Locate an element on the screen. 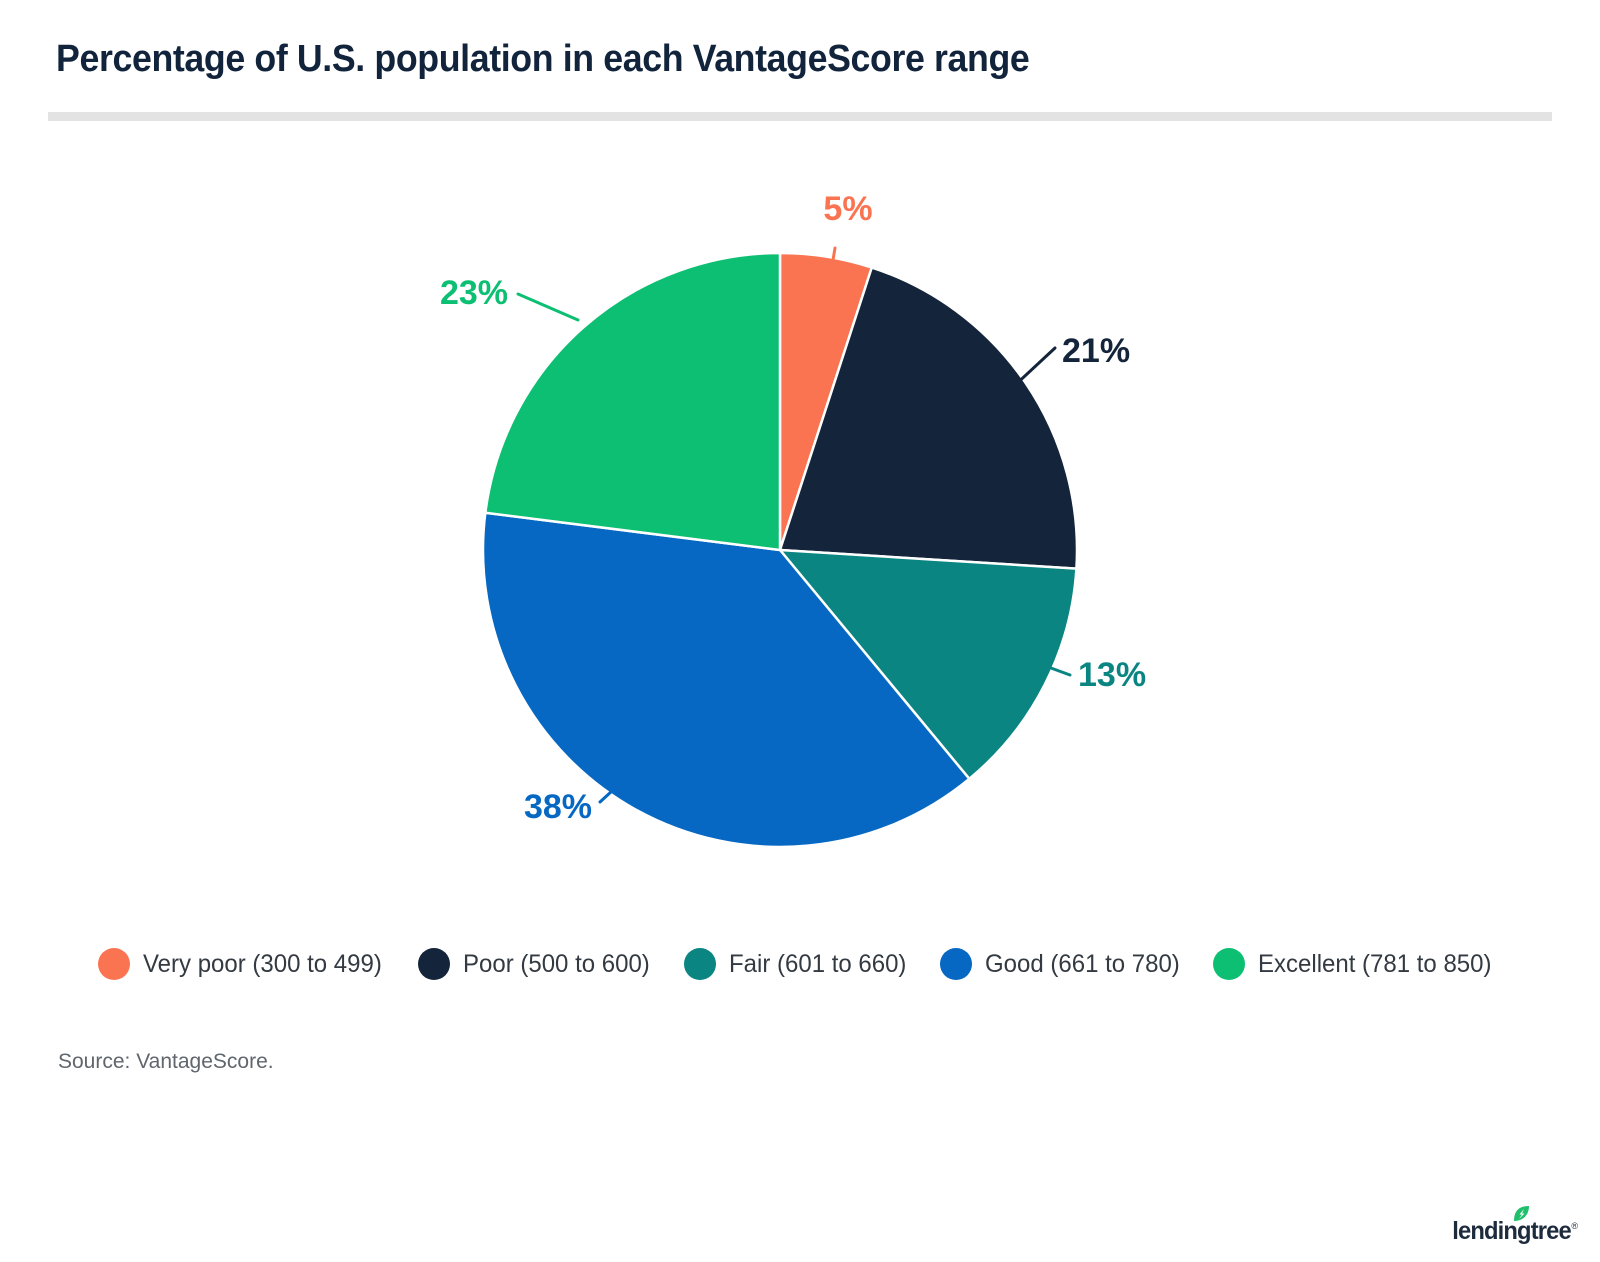 The image size is (1600, 1262). legend-item: Poor (500 to 600) is located at coordinates (538, 964).